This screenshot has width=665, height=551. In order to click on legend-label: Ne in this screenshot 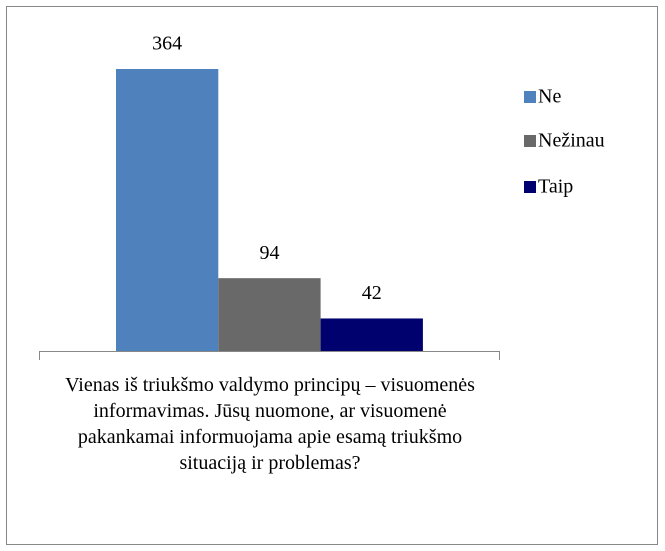, I will do `click(549, 97)`.